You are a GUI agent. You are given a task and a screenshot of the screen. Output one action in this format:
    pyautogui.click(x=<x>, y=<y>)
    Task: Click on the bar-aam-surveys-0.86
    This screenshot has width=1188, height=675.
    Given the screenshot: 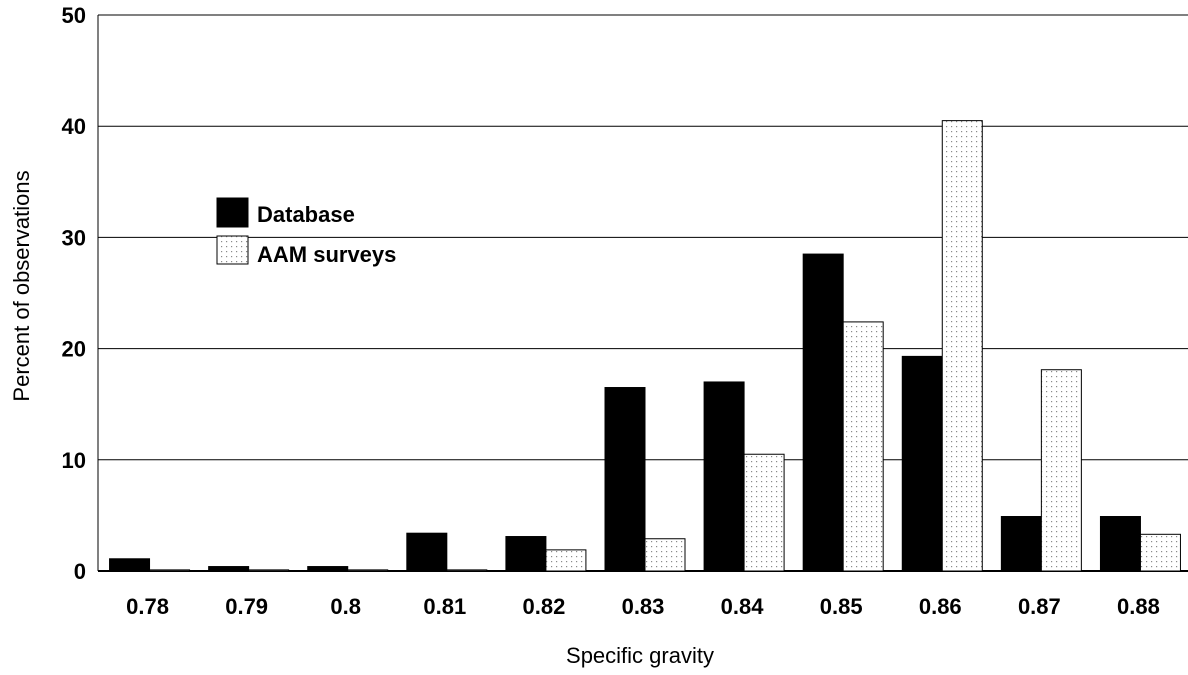 What is the action you would take?
    pyautogui.click(x=962, y=346)
    